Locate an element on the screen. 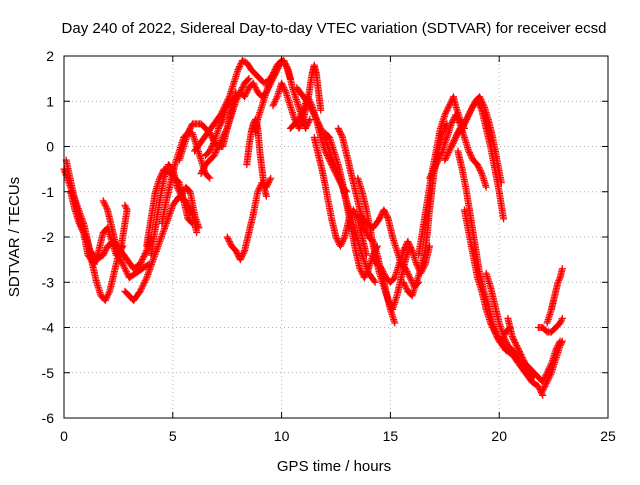 The width and height of the screenshot is (640, 485). data-series-c is located at coordinates (99, 228).